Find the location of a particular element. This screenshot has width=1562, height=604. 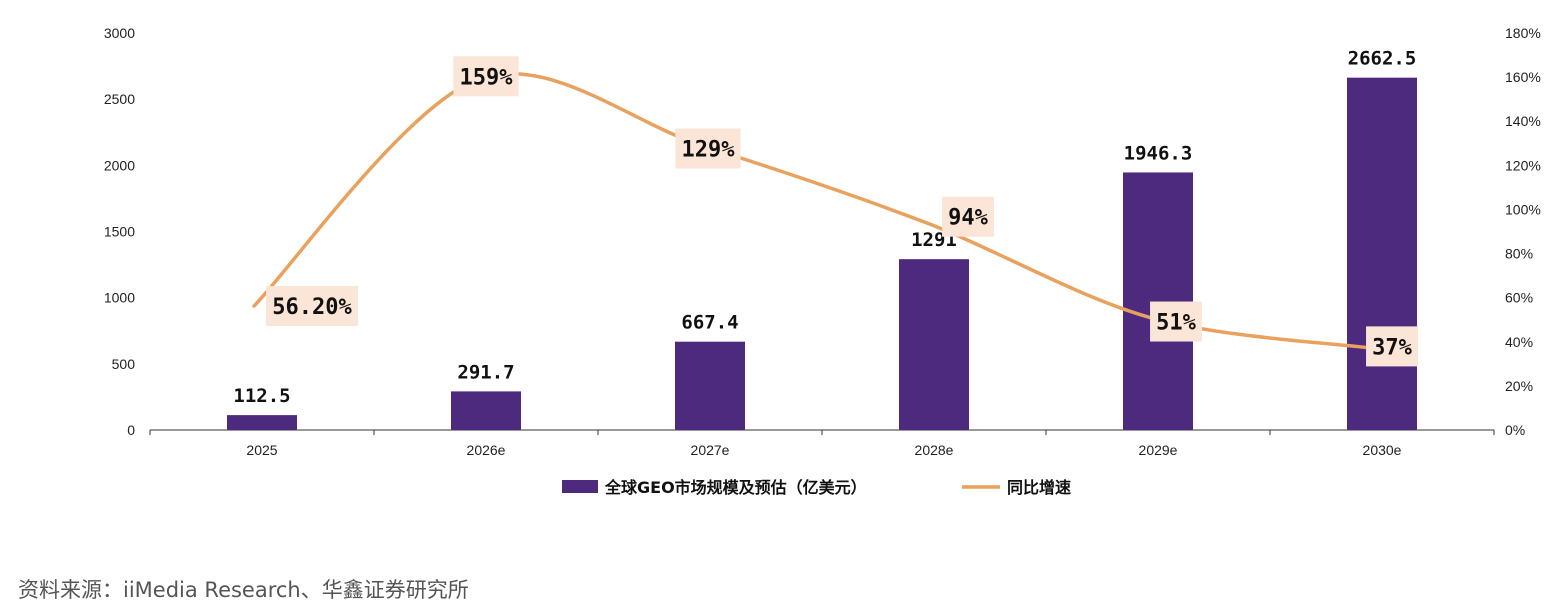

growth-value-label: 94% is located at coordinates (968, 218).